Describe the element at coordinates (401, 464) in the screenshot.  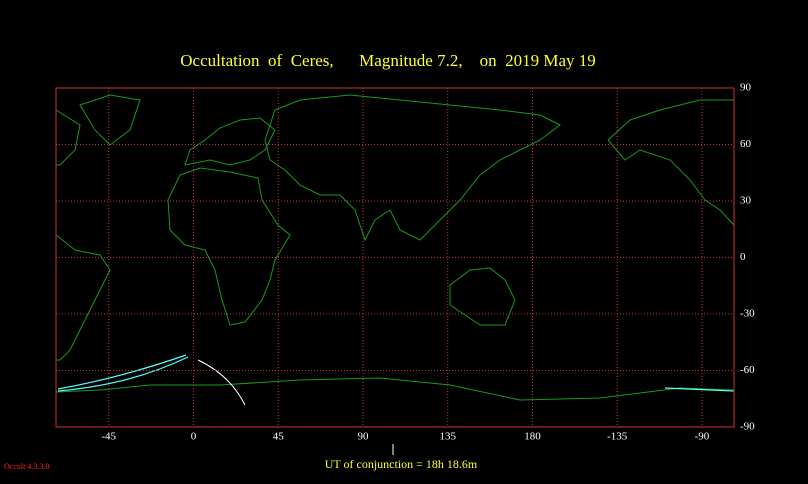
I see `conjunction-time: UT of conjunction = 18h 18.6m` at that location.